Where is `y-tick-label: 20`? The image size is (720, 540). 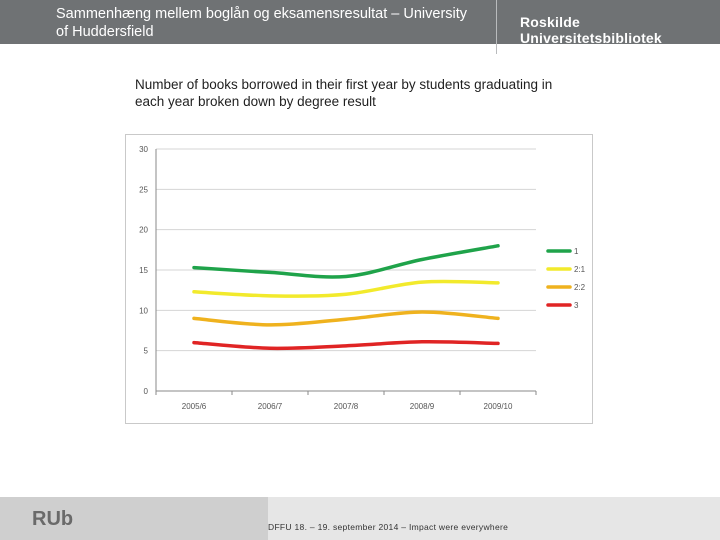
y-tick-label: 20 is located at coordinates (143, 230).